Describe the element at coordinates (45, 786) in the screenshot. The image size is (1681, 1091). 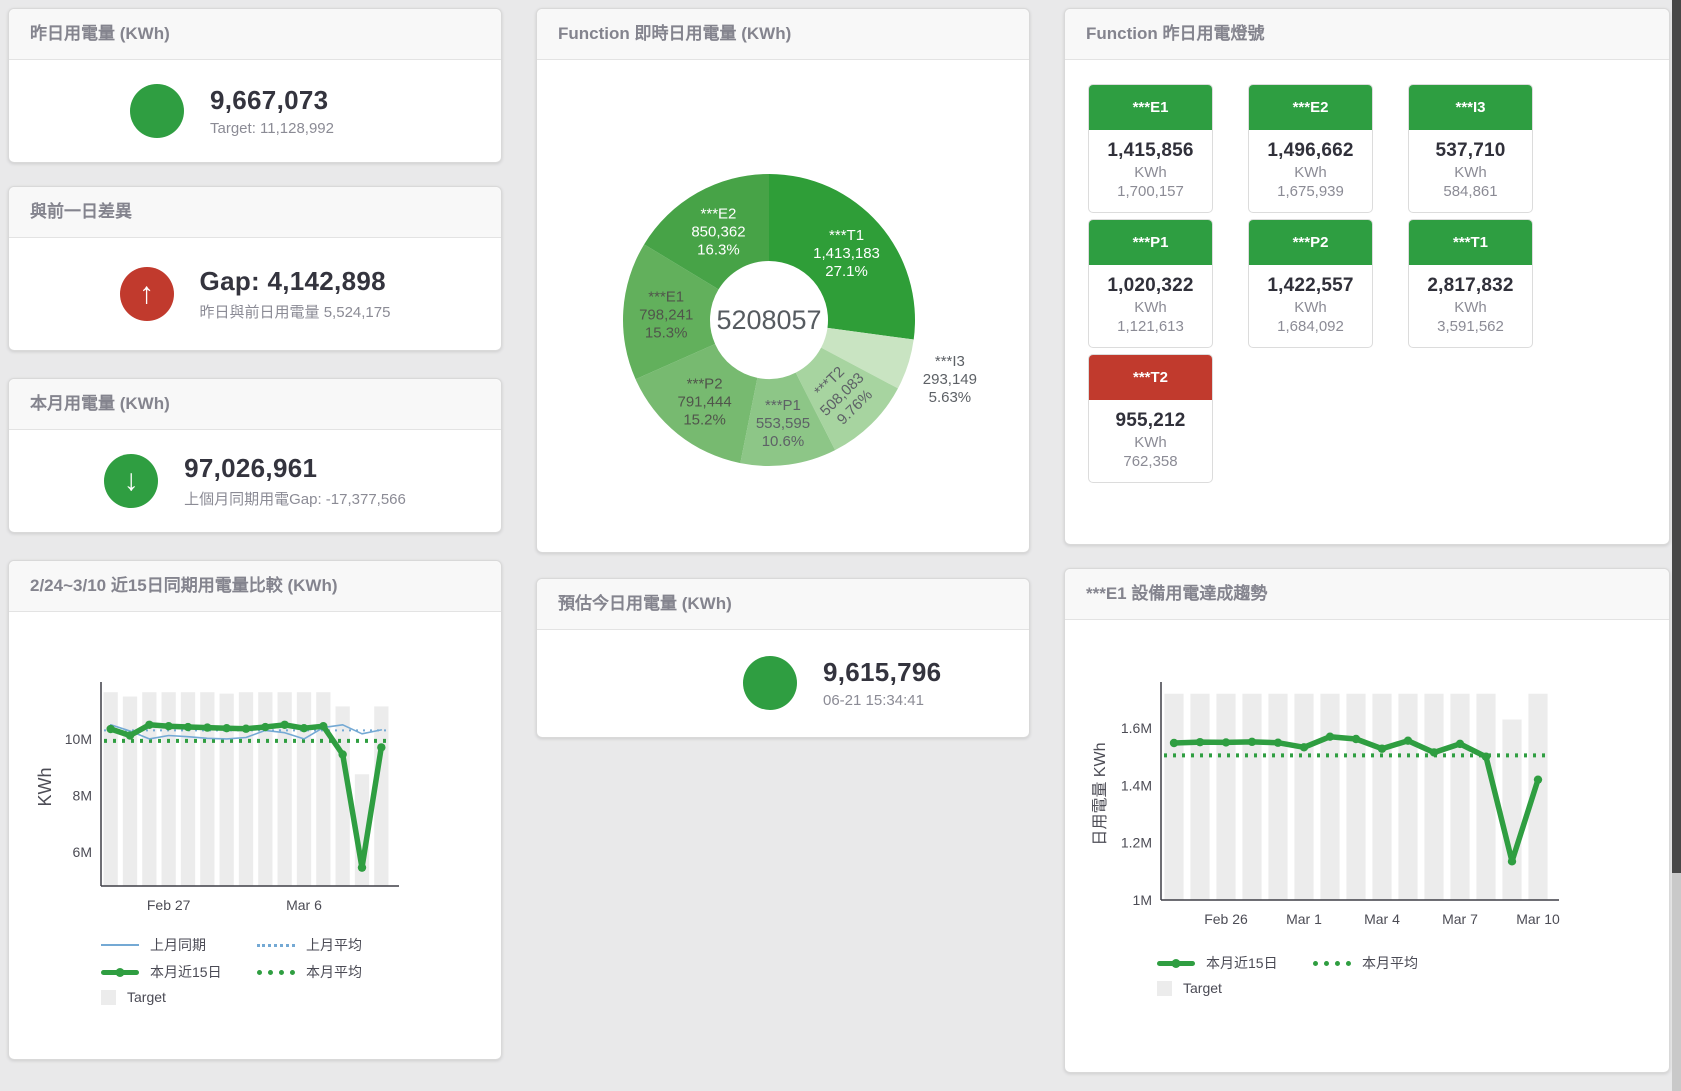
I see `svg-text: KWh` at that location.